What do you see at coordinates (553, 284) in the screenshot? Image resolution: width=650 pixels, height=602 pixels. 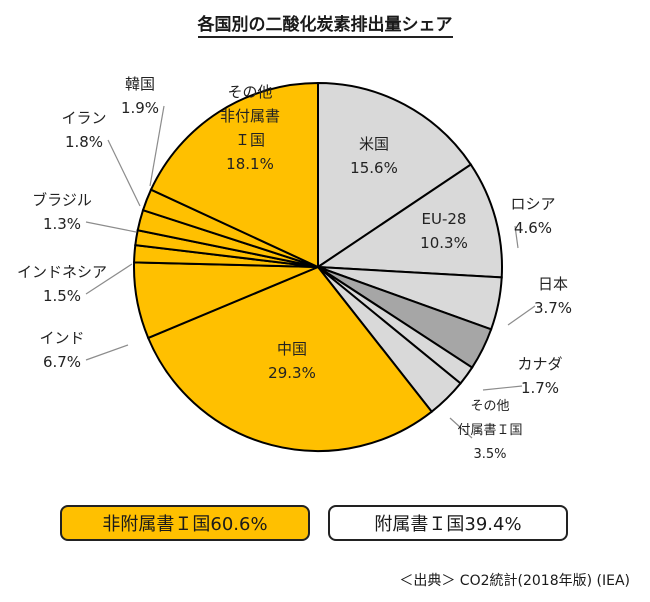 I see `slice-label-line: 日本` at bounding box center [553, 284].